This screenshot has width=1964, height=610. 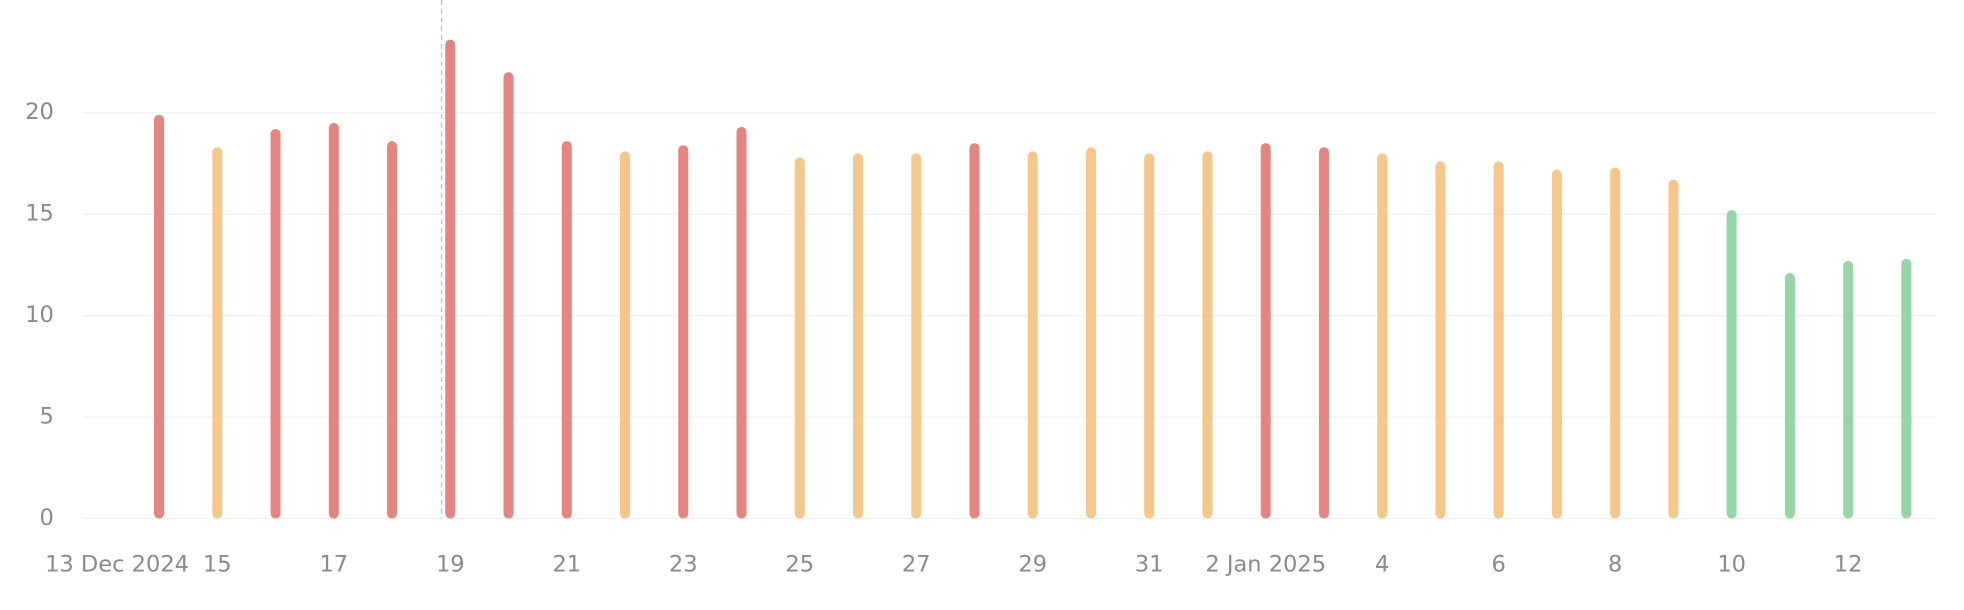 I want to click on x-tick-label: 2 Jan 2025, so click(x=1265, y=564).